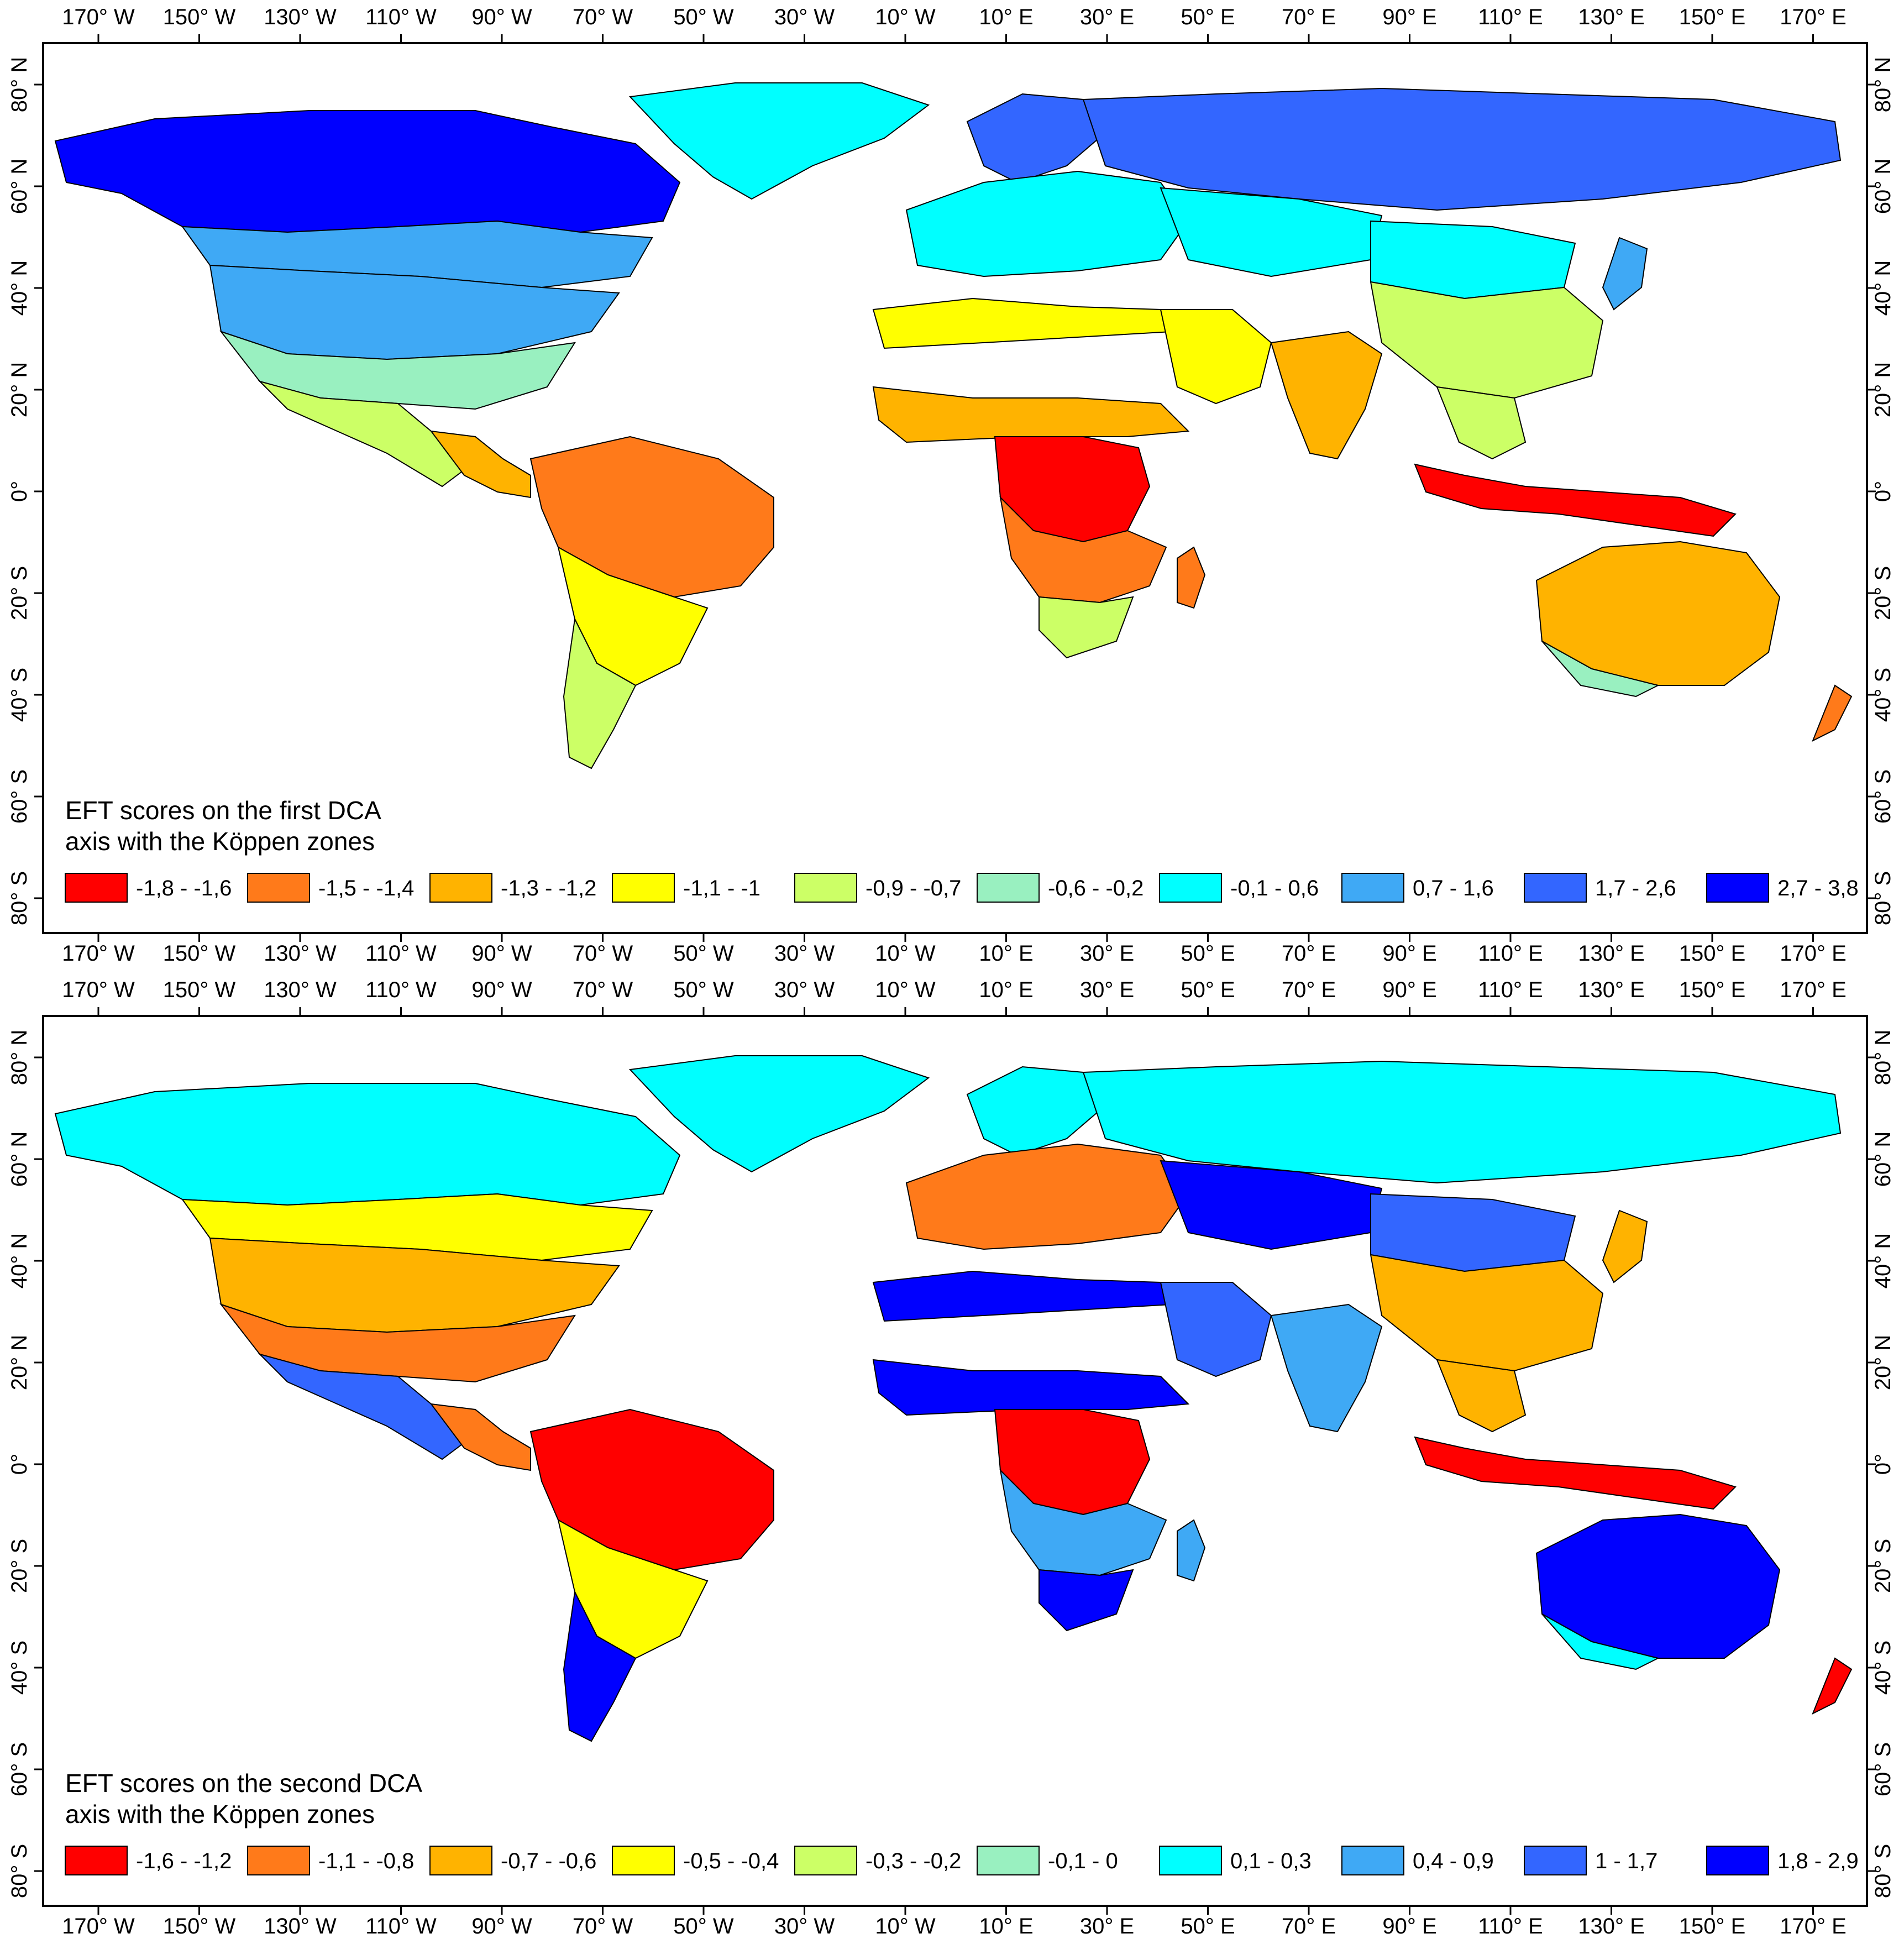 Image resolution: width=1904 pixels, height=1944 pixels. Describe the element at coordinates (1462, 149) in the screenshot. I see `region-russia` at that location.